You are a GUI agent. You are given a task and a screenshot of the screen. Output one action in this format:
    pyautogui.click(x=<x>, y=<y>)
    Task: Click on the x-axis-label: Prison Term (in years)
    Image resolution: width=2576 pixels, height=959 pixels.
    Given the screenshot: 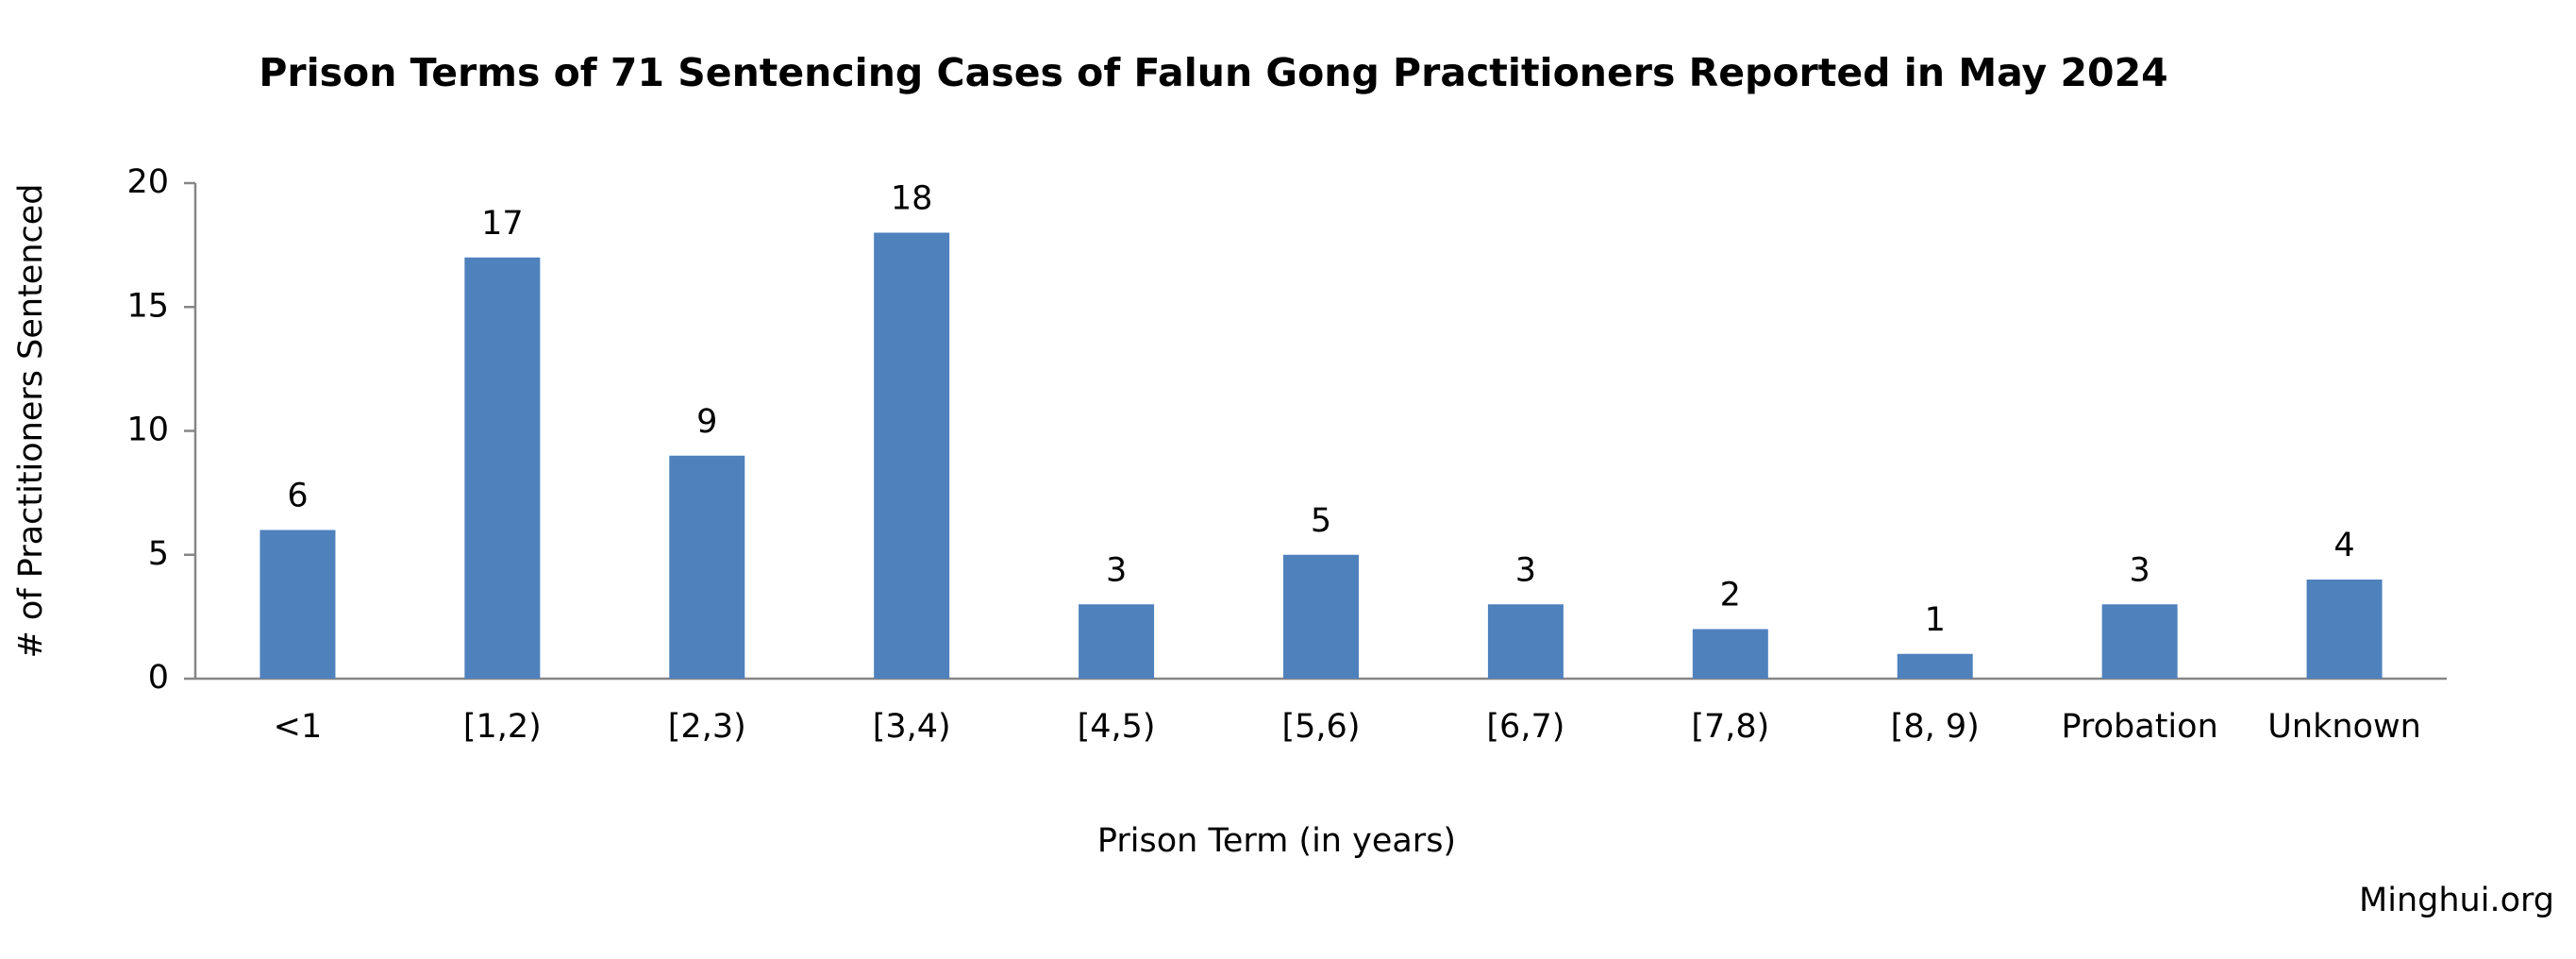 What is the action you would take?
    pyautogui.click(x=1276, y=841)
    